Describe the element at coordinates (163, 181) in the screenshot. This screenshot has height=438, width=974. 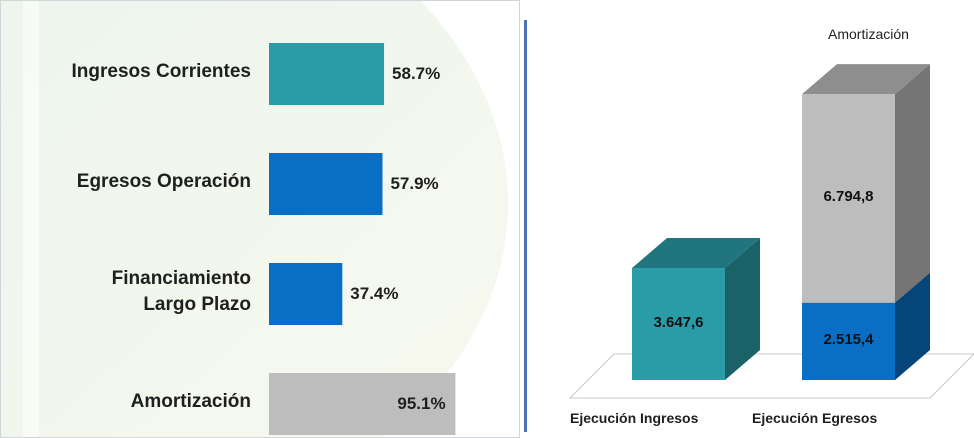
I see `category-label-line: Egresos Operación` at that location.